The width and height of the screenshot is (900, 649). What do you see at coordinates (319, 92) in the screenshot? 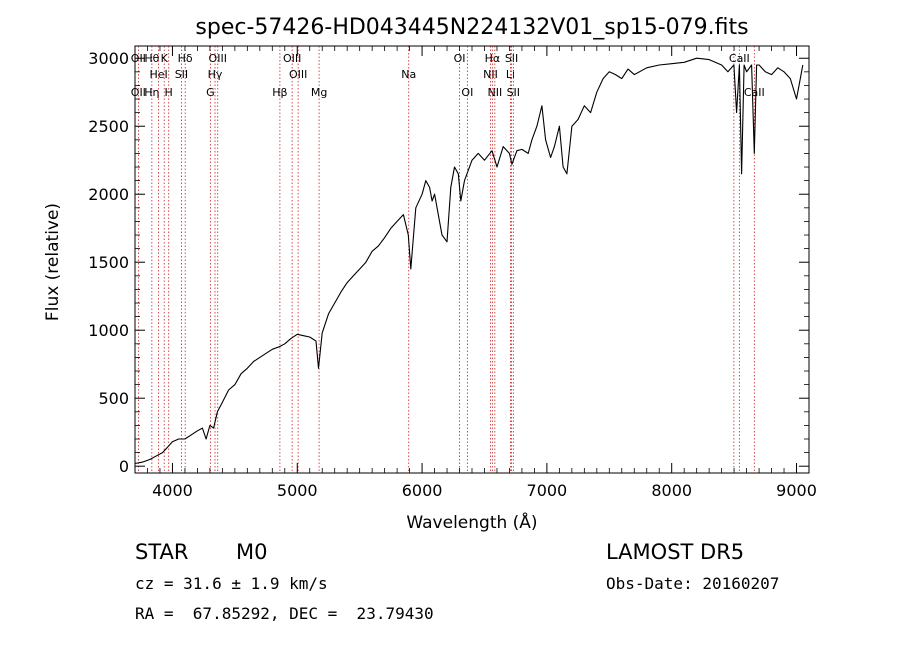
I see `line-marker-label: Mg` at bounding box center [319, 92].